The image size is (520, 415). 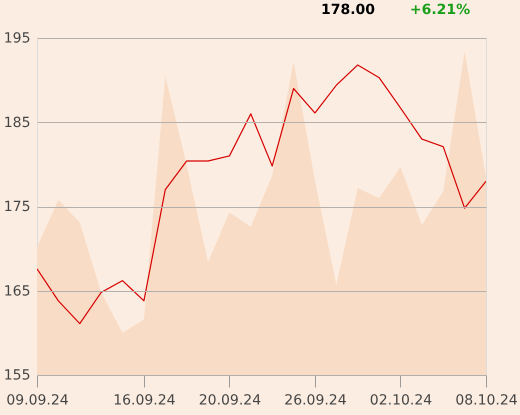 I want to click on x-tick-label: 26.09.24, so click(x=315, y=400).